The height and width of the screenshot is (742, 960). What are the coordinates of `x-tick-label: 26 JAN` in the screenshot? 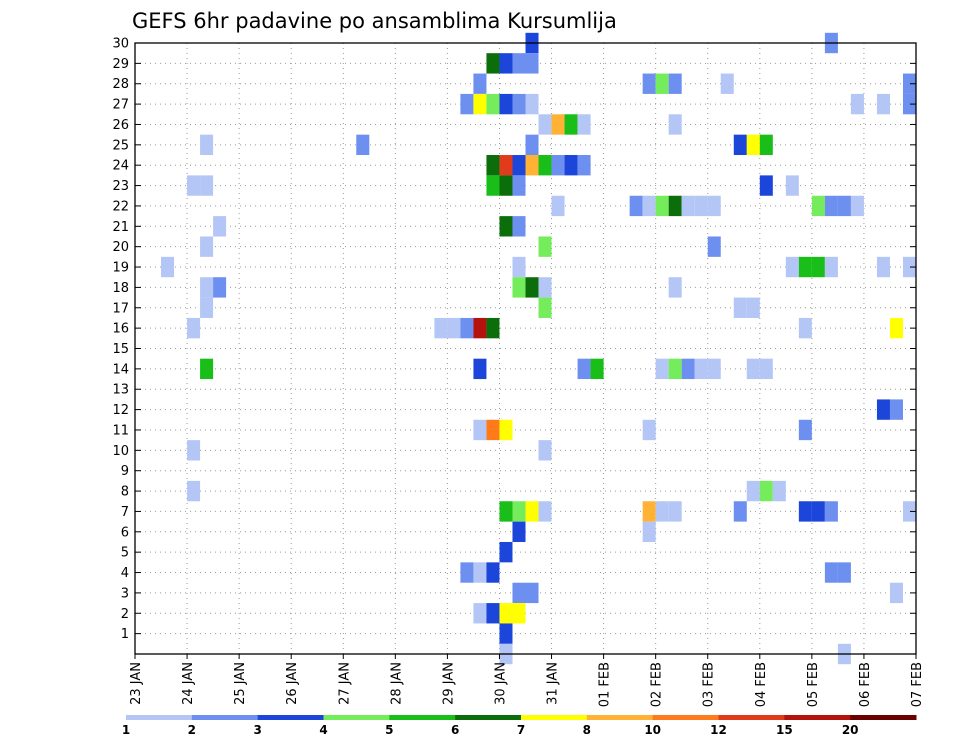 It's located at (292, 683).